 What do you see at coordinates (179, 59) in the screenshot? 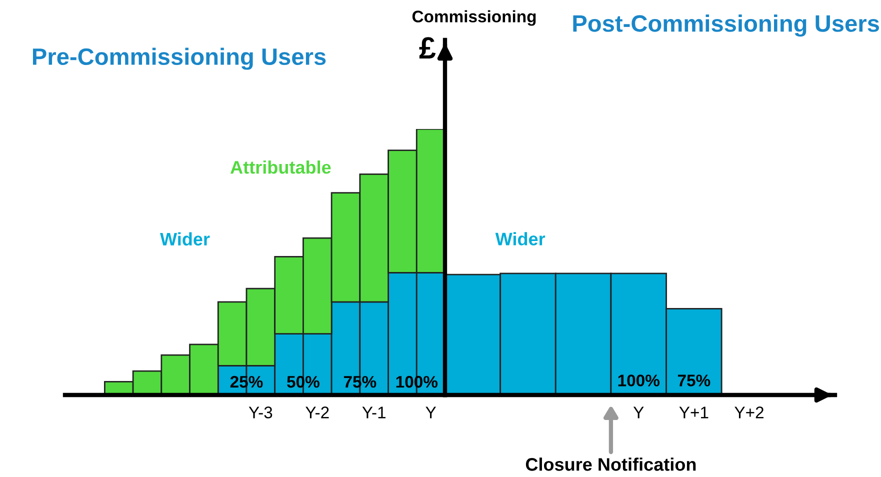
I see `chart-title: Pre-Commissioning Users` at bounding box center [179, 59].